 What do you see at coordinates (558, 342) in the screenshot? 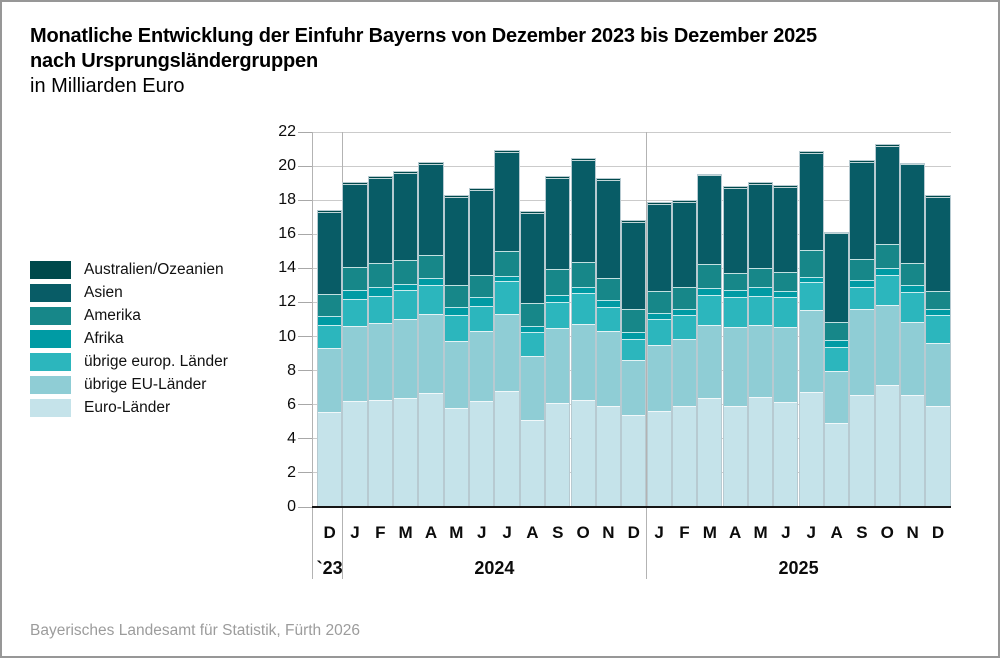
I see `bar-9-S` at bounding box center [558, 342].